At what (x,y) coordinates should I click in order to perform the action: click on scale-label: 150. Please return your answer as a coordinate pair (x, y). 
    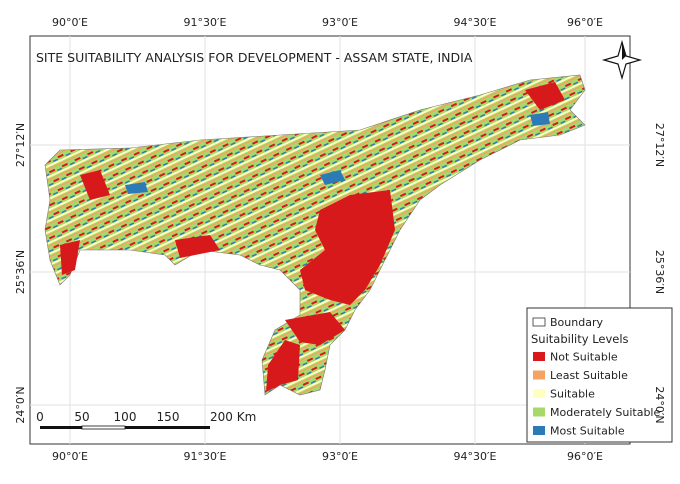
    Looking at the image, I should click on (168, 417).